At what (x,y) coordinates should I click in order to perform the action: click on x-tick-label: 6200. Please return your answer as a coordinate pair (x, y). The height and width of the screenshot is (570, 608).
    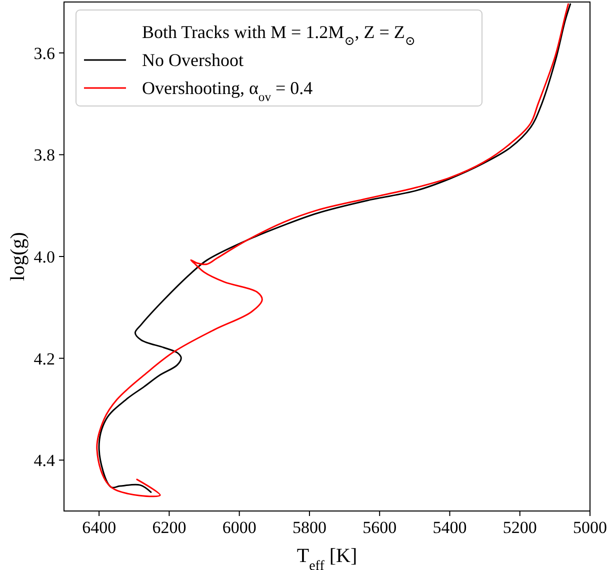
    Looking at the image, I should click on (169, 527).